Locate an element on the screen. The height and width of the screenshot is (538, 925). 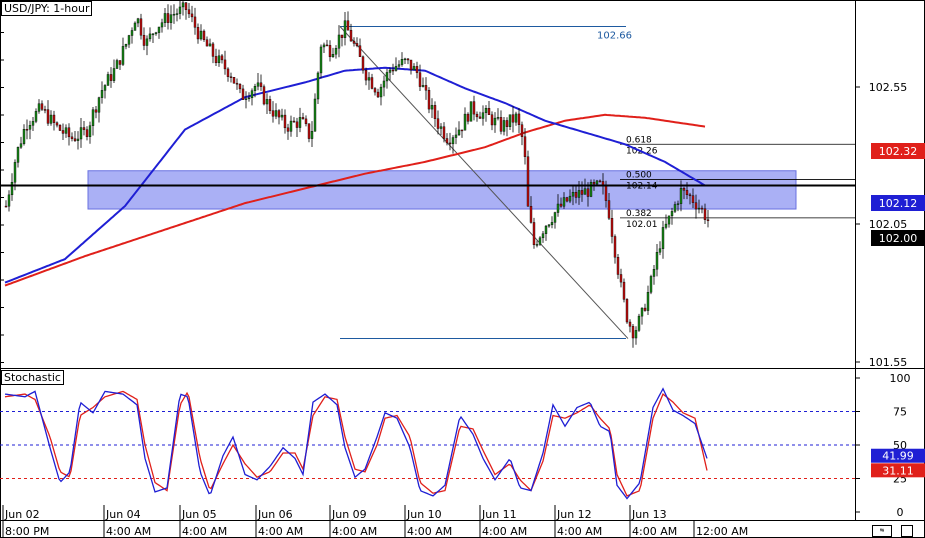
fib-level-ratio-0.618: 0.618 is located at coordinates (639, 140).